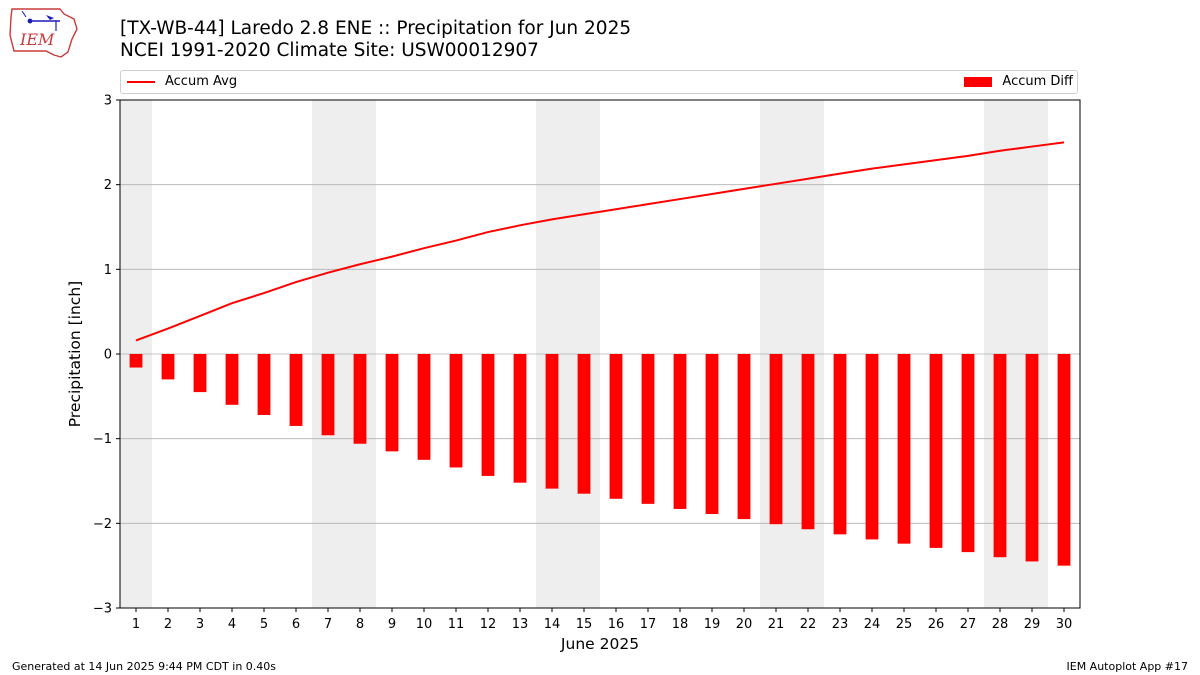 This screenshot has width=1200, height=675. I want to click on x-tick-label: 5, so click(264, 624).